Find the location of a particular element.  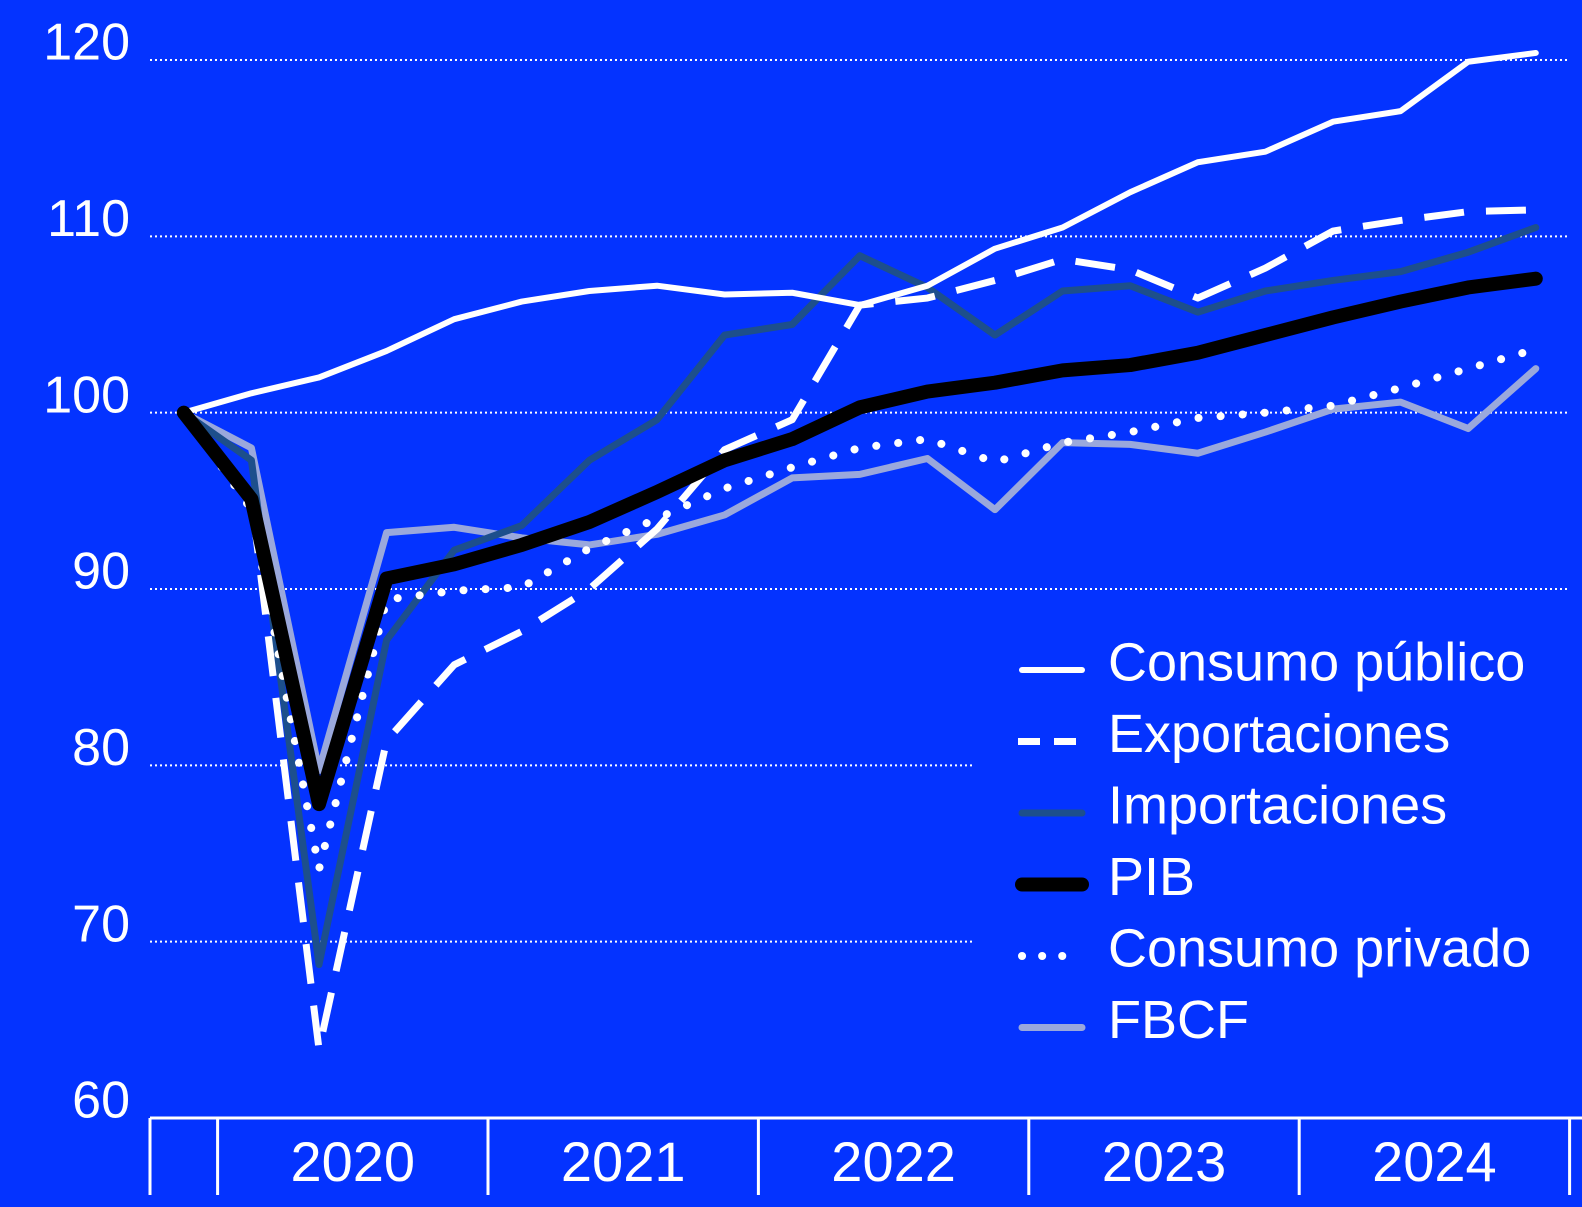

y-tick-label: 100 is located at coordinates (86, 395).